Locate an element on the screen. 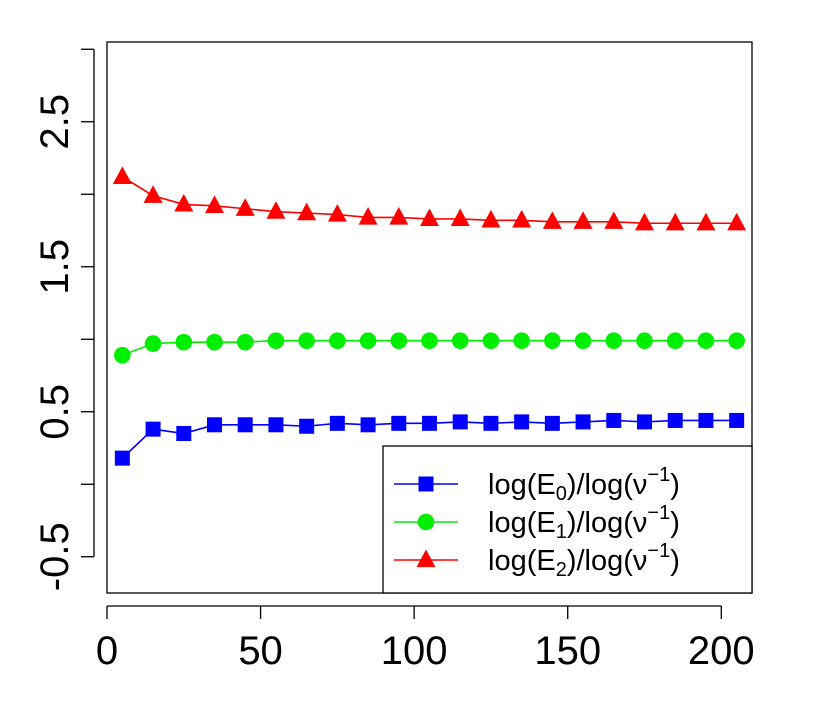  legend-label: log(E1)/log(ν−1) is located at coordinates (584, 522).